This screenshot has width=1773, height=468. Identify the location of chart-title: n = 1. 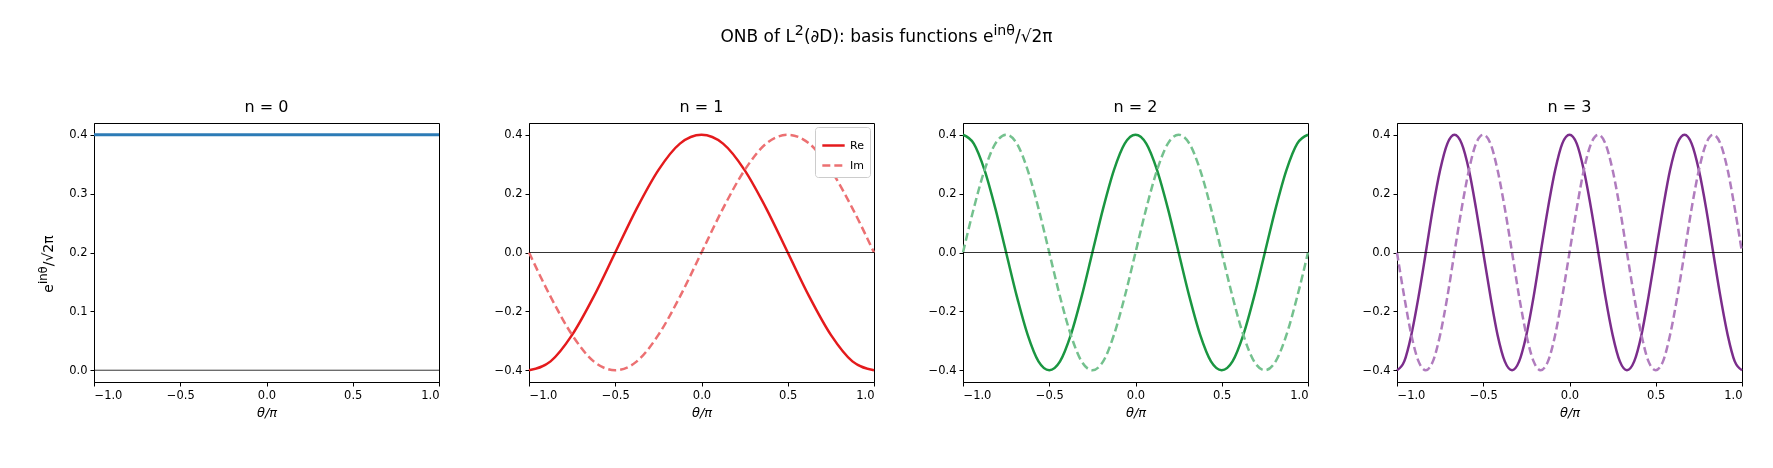
(701, 106).